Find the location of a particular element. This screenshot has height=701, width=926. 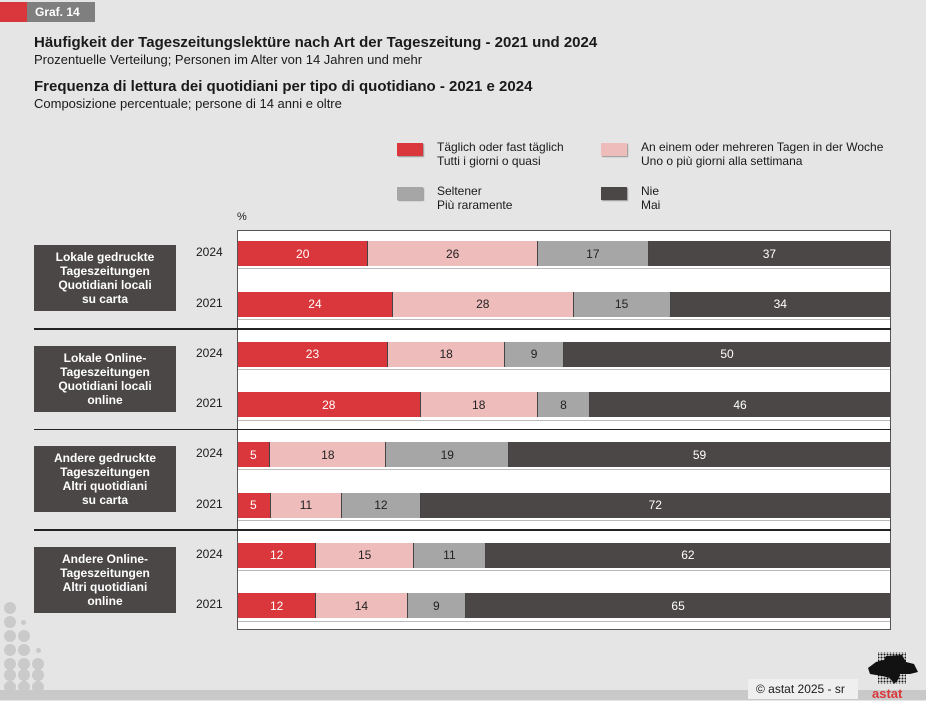

data-label: 17 is located at coordinates (593, 253).